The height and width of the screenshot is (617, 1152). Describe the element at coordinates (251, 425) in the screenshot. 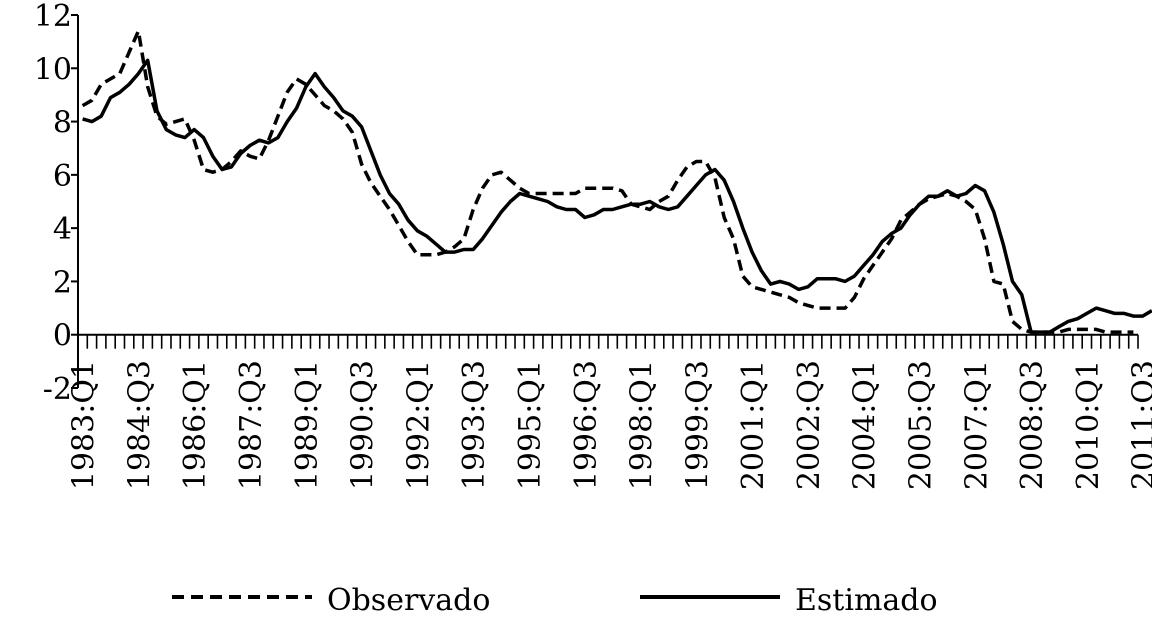

I see `x-tick-label: 1987:Q3` at that location.